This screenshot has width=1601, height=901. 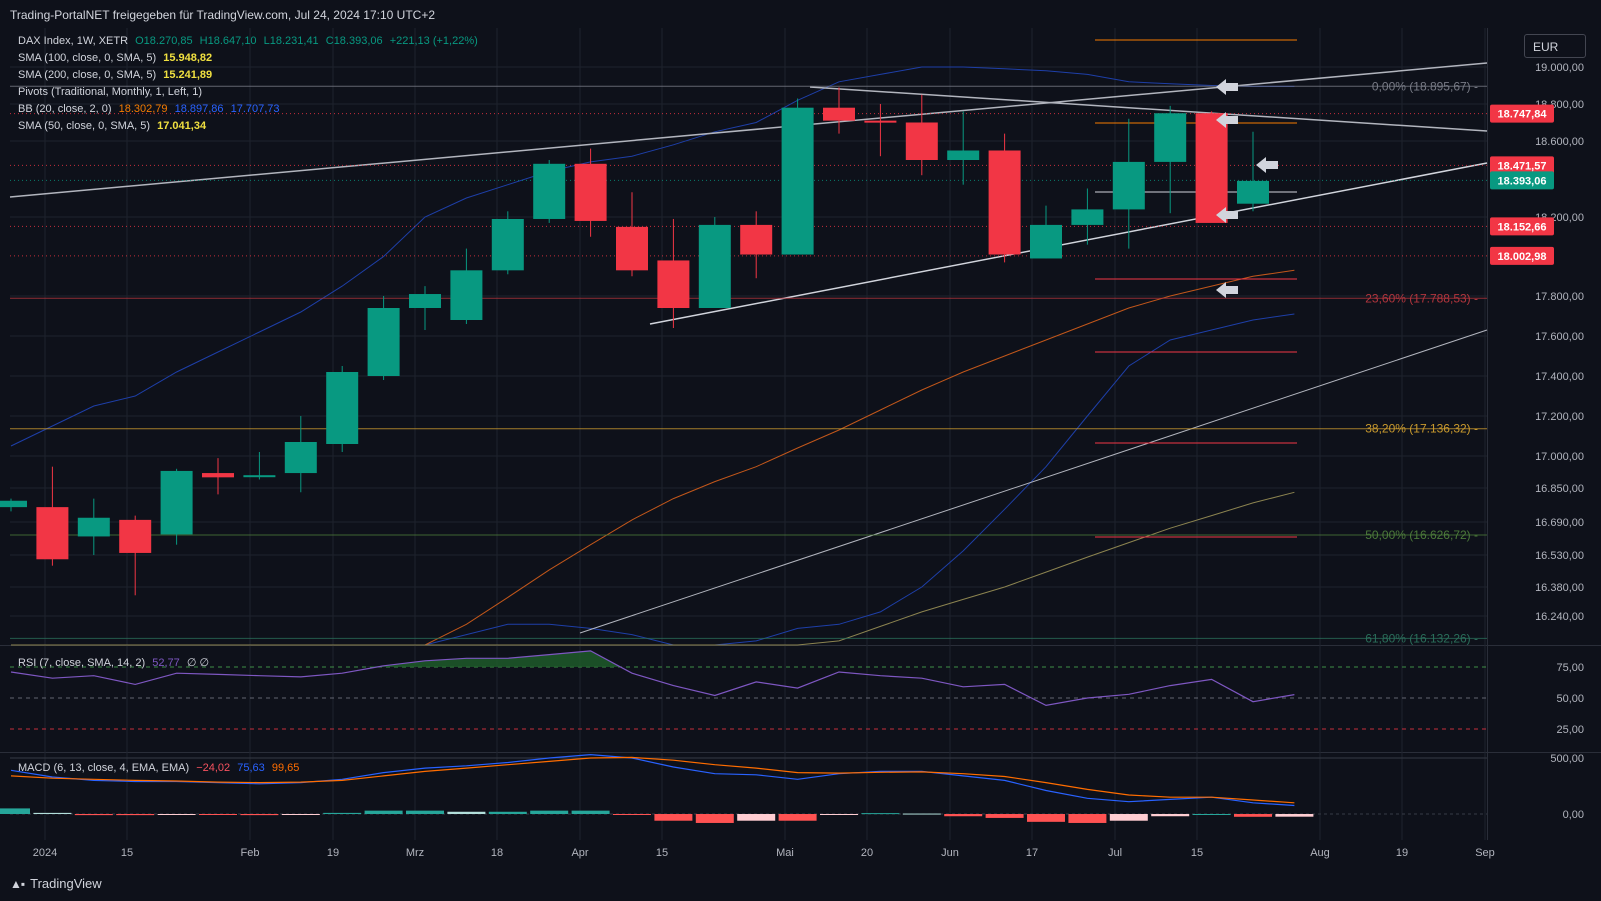 I want to click on time-tick-label: Aug, so click(x=1320, y=853).